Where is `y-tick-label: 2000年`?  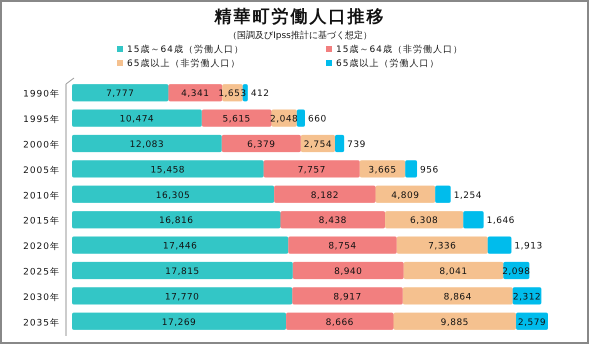
y-tick-label: 2000年 is located at coordinates (41, 145).